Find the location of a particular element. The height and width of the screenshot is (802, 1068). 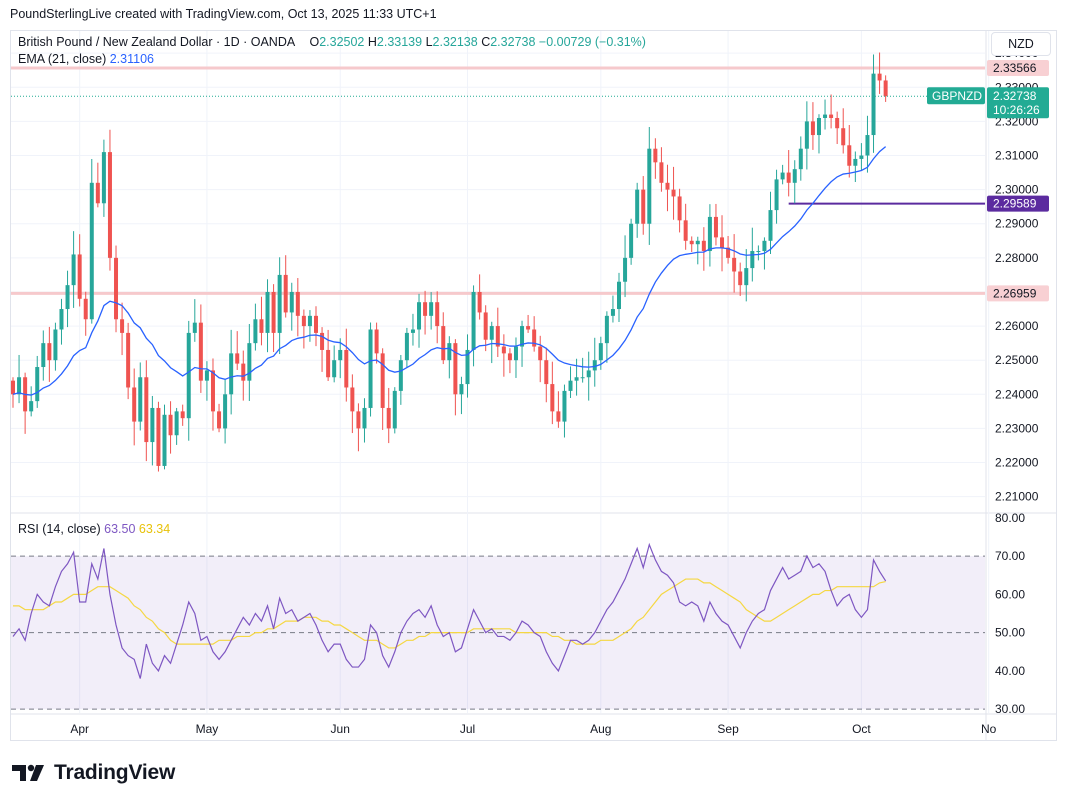

ema-legend: EMA (21, close) 2.31106 is located at coordinates (86, 59).